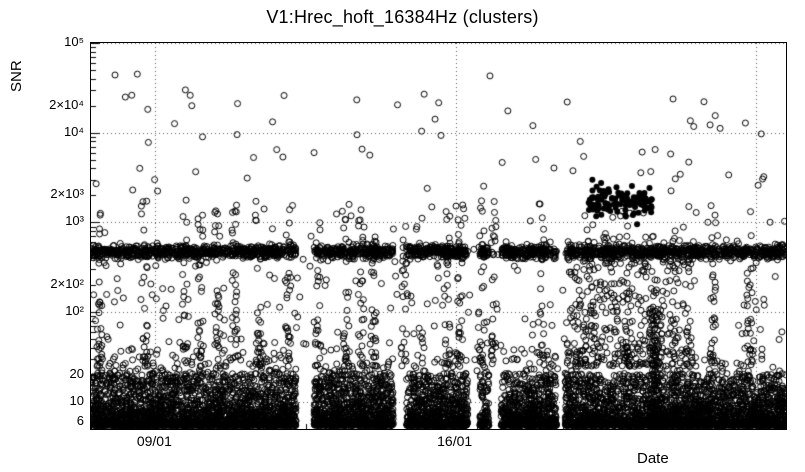  Describe the element at coordinates (74, 41) in the screenshot. I see `y-tick-label: 10⁵` at that location.